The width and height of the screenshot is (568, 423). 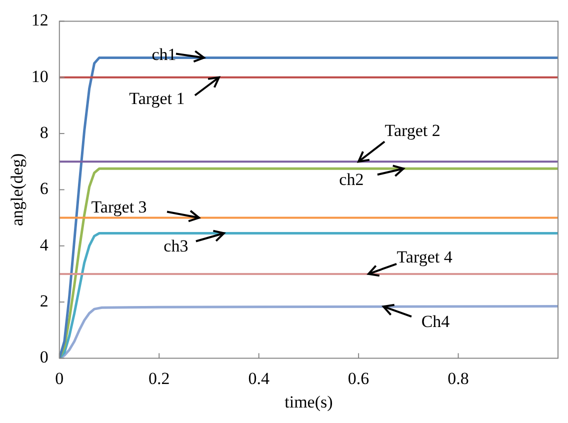 What do you see at coordinates (176, 246) in the screenshot?
I see `series-label: ch3` at bounding box center [176, 246].